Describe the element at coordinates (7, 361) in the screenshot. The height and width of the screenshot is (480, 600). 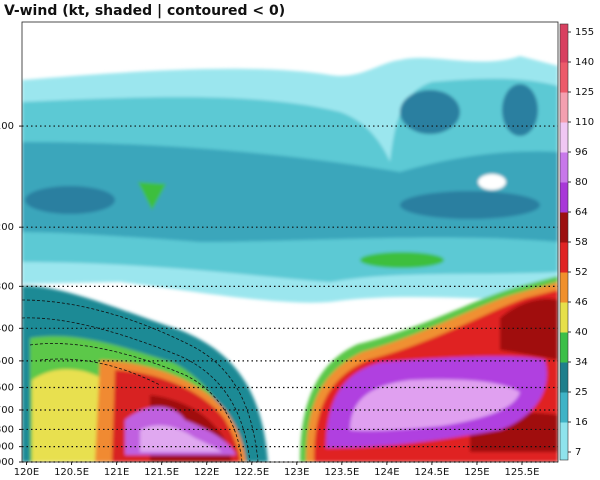
I see `y-tick-label: 500` at that location.